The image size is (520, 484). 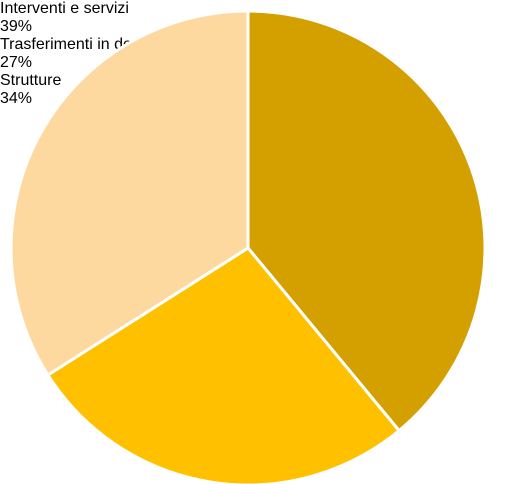 I want to click on slice-label: Strutture 34%, so click(x=60, y=90).